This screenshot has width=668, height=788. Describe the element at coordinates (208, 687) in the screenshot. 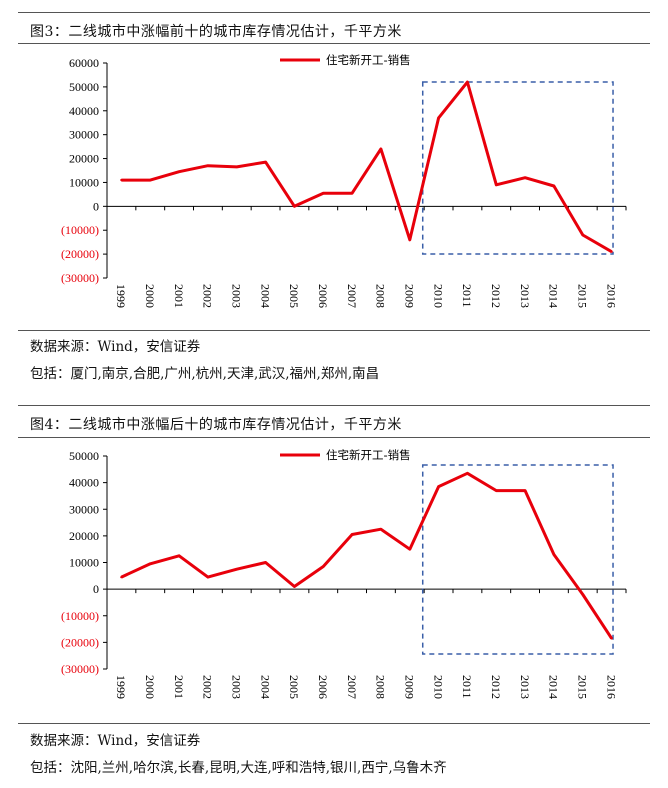

I see `chart2-x-tick-label: 2002` at that location.